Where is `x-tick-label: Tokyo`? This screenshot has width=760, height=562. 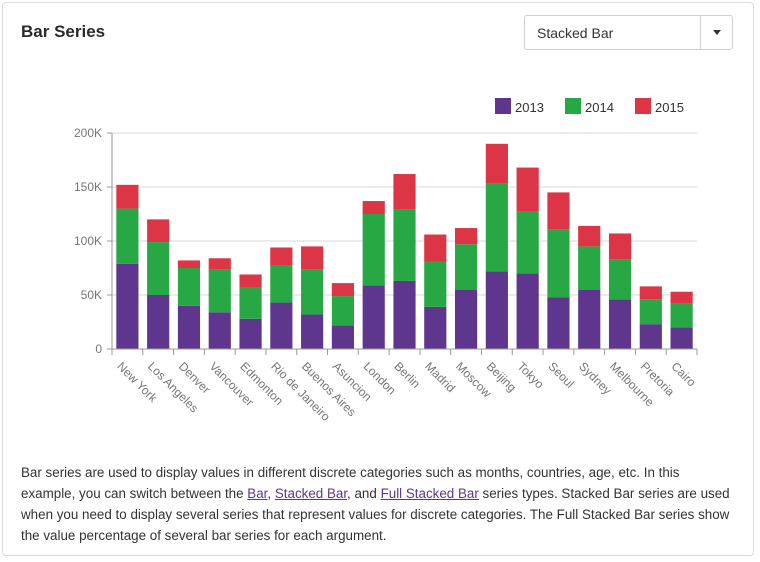
x-tick-label: Tokyo is located at coordinates (531, 375).